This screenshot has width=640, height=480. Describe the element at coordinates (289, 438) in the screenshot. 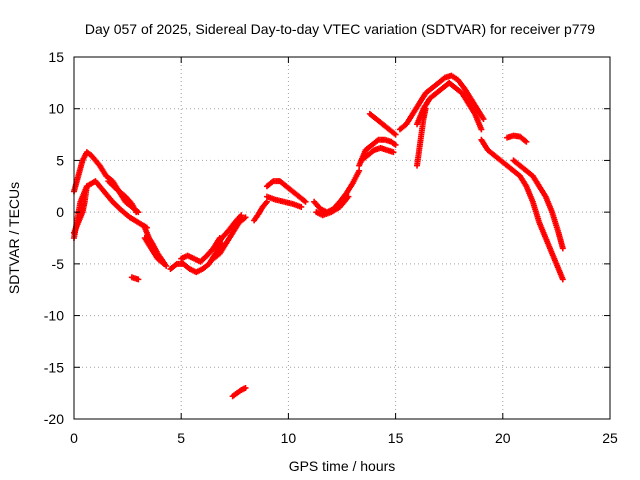

I see `x-tick-label: 10` at that location.